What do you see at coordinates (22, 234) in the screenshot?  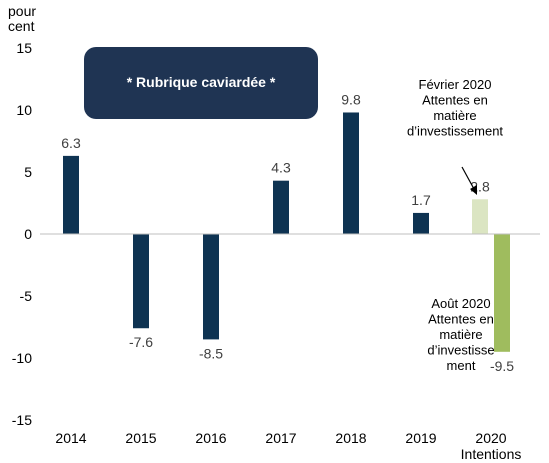 I see `y-tick-labels: 15 10 5 0 -5 -10 -15` at bounding box center [22, 234].